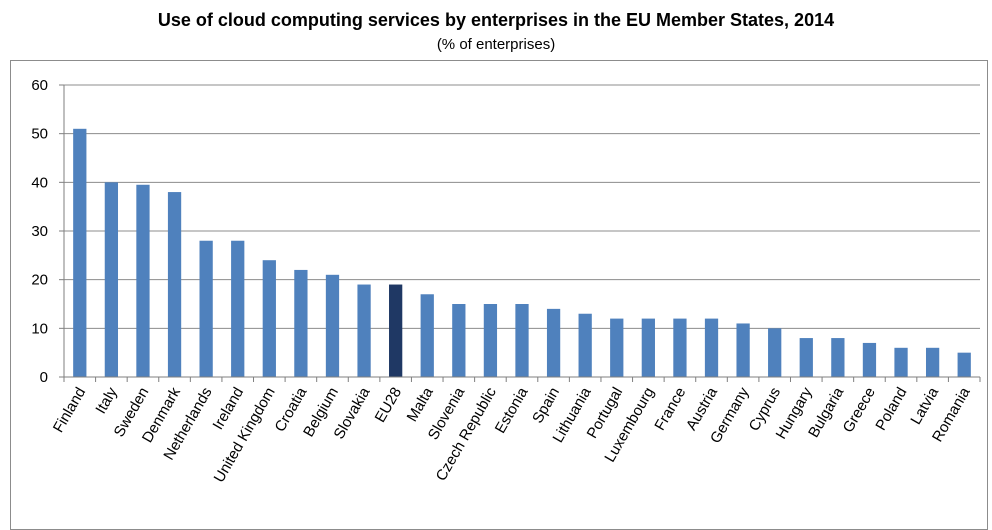 This screenshot has height=530, width=992. What do you see at coordinates (269, 318) in the screenshot?
I see `bar-united-kingdom` at bounding box center [269, 318].